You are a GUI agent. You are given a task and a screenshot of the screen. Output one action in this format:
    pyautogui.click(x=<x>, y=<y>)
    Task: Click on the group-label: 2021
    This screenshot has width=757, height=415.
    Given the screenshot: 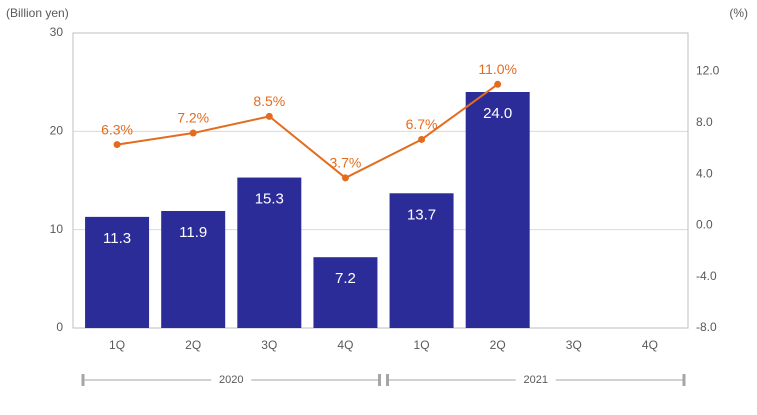 What is the action you would take?
    pyautogui.click(x=536, y=380)
    